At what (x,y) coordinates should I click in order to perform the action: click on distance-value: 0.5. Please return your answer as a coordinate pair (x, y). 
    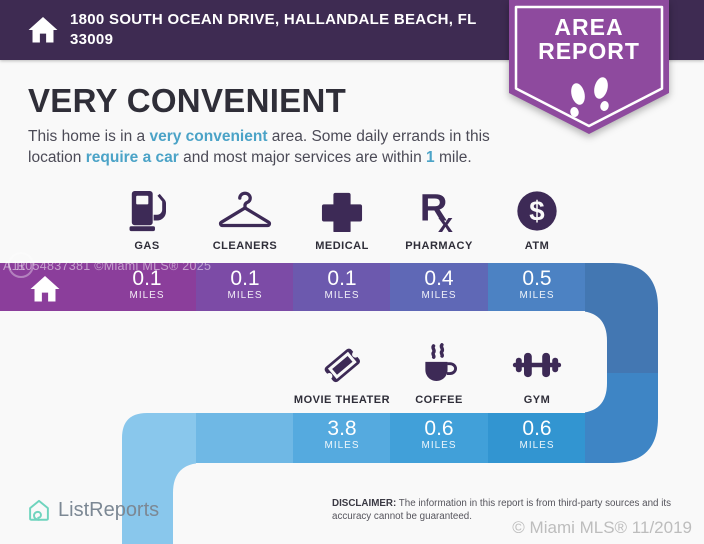
    Looking at the image, I should click on (537, 278).